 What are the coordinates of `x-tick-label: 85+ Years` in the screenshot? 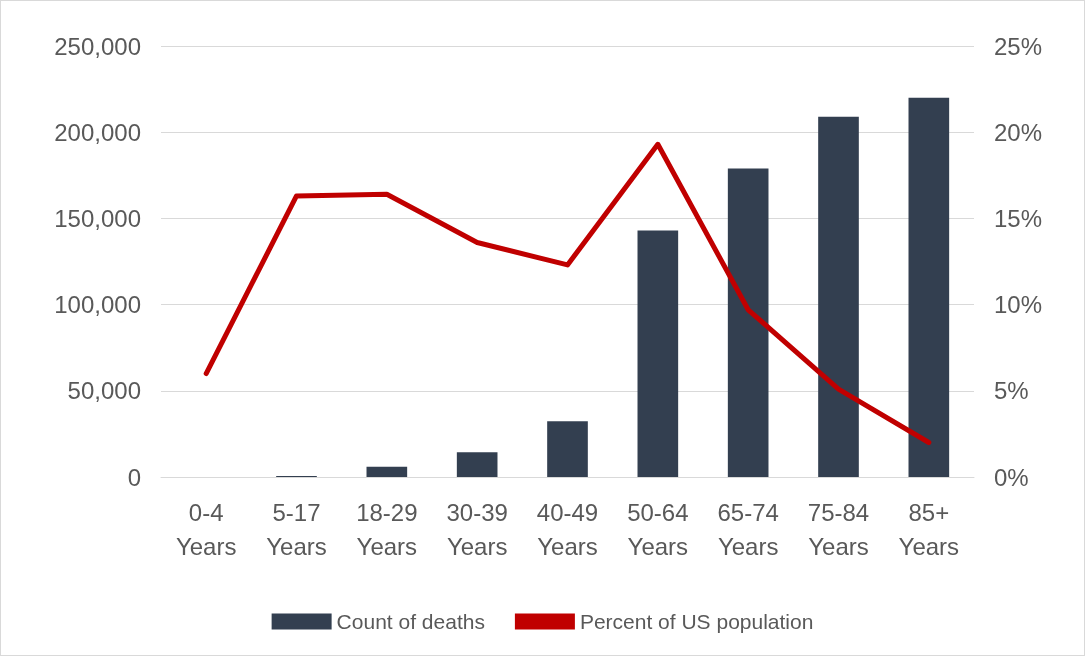 It's located at (929, 529).